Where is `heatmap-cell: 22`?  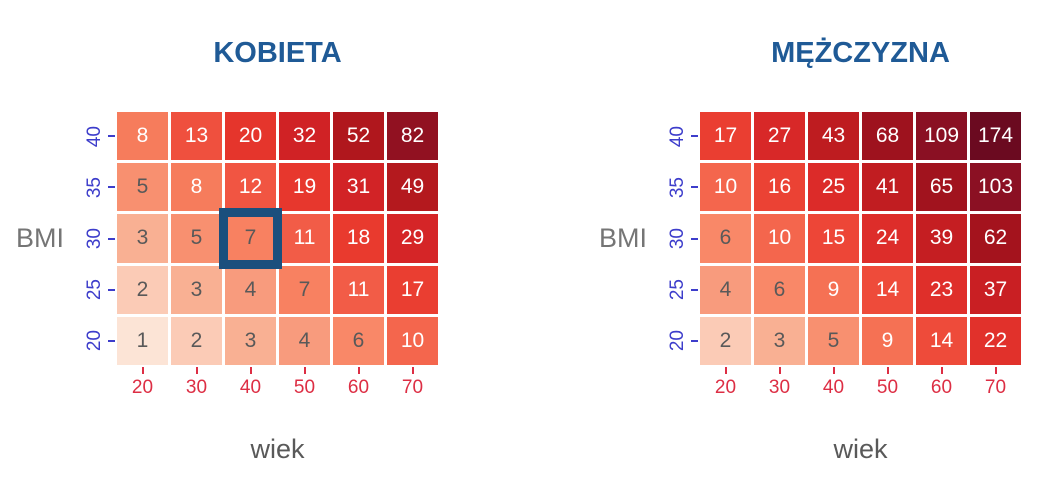 heatmap-cell: 22 is located at coordinates (995, 340).